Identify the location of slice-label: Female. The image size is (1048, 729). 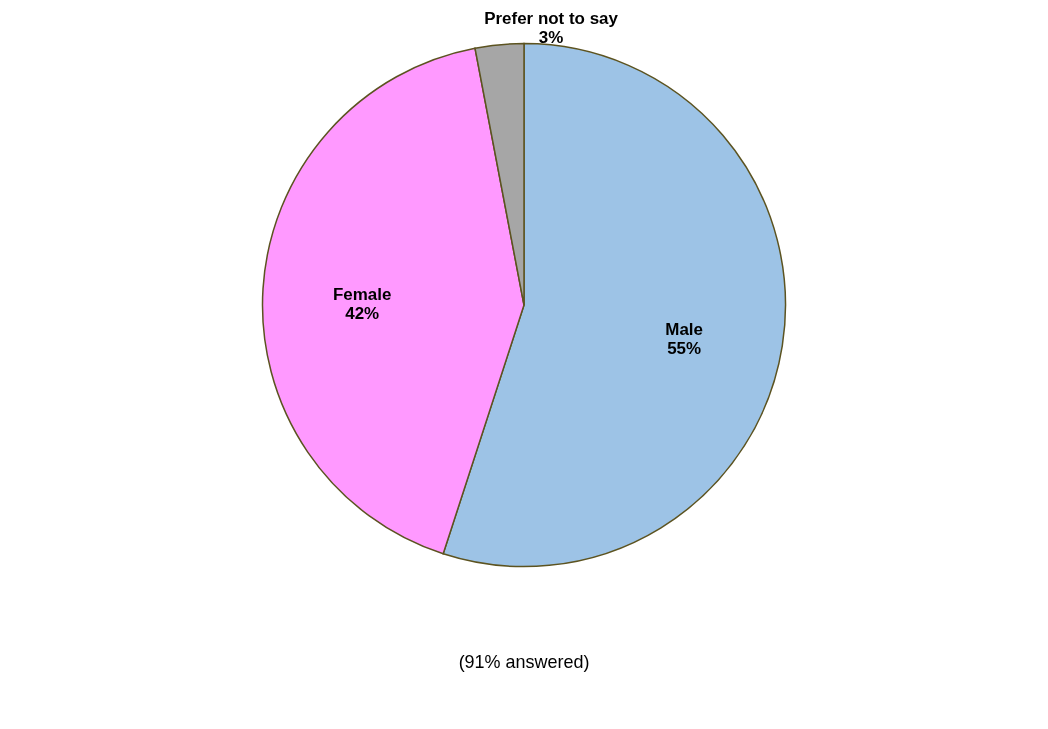
(362, 294).